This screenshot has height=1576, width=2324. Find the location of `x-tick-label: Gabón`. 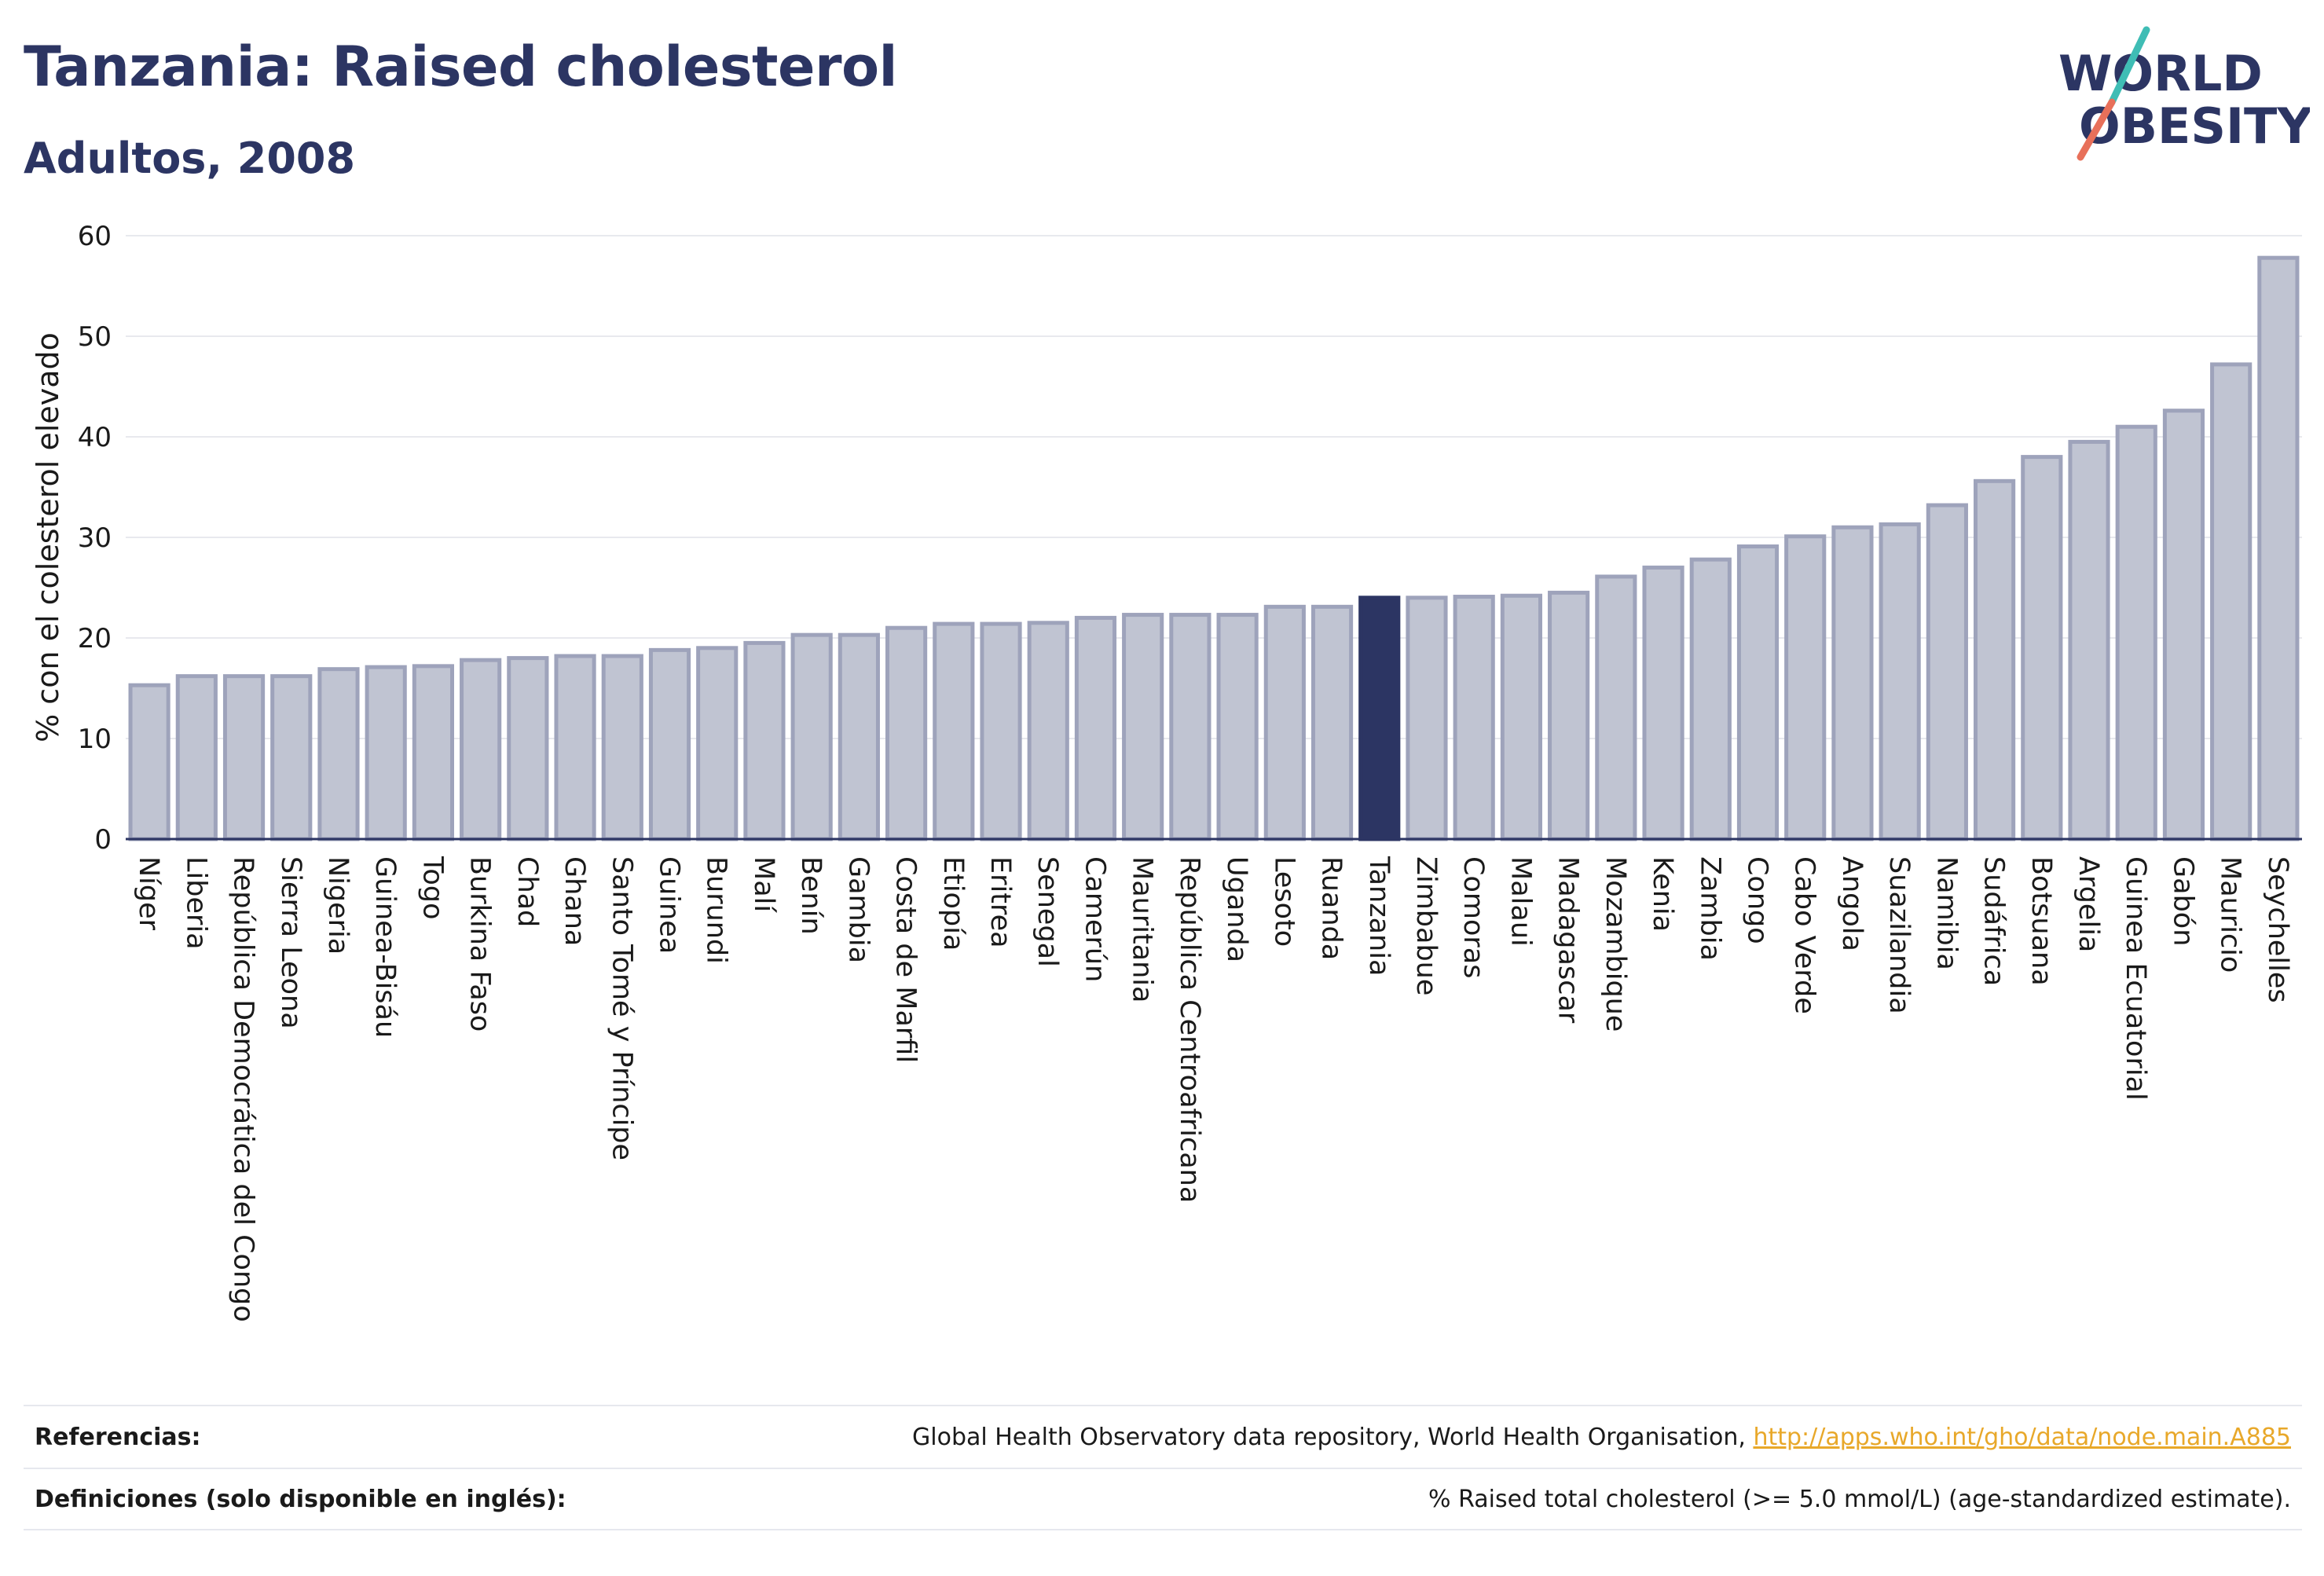

x-tick-label: Gabón is located at coordinates (2182, 901).